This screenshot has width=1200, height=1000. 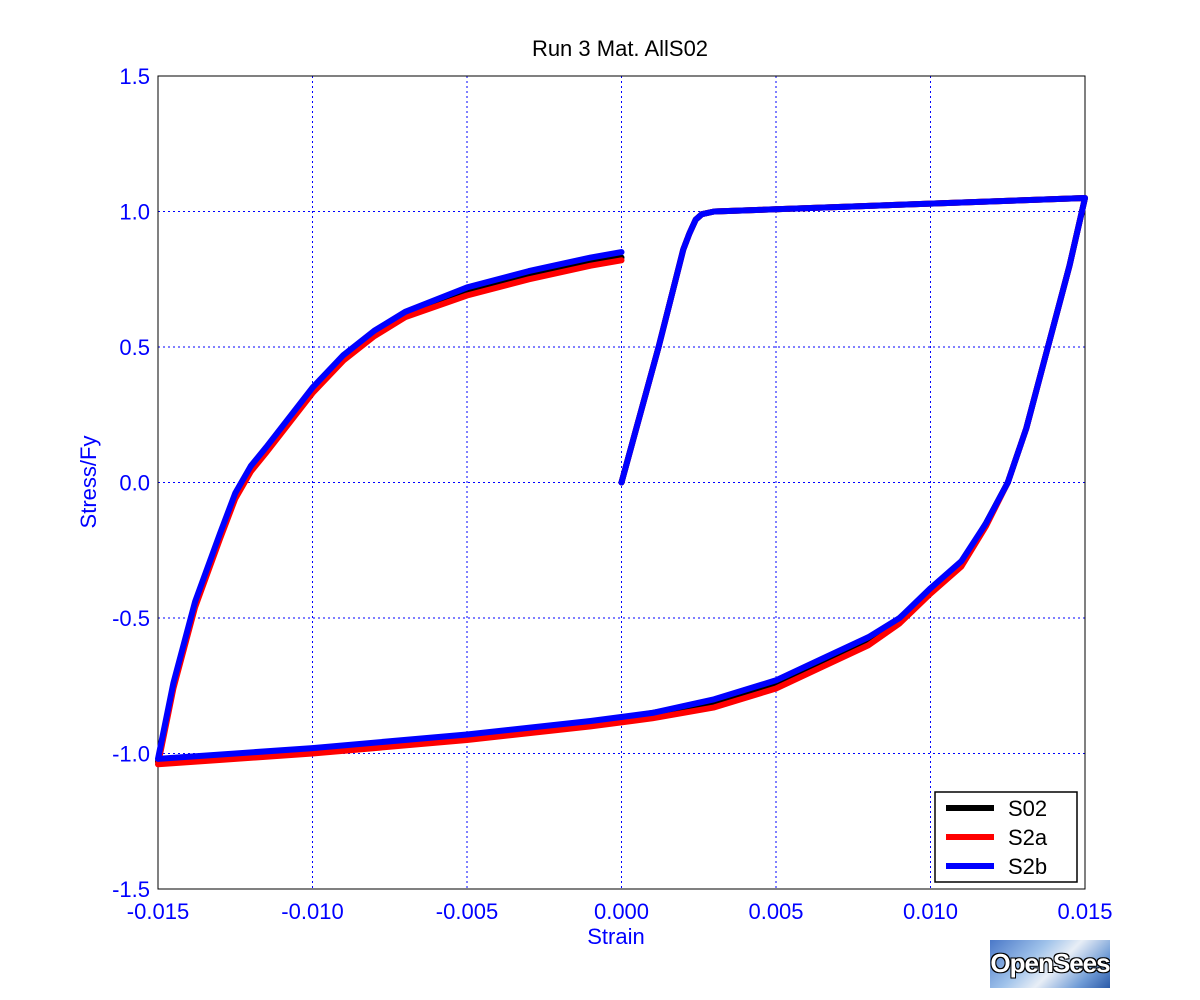 What do you see at coordinates (312, 911) in the screenshot?
I see `x-tick-label: -0.010` at bounding box center [312, 911].